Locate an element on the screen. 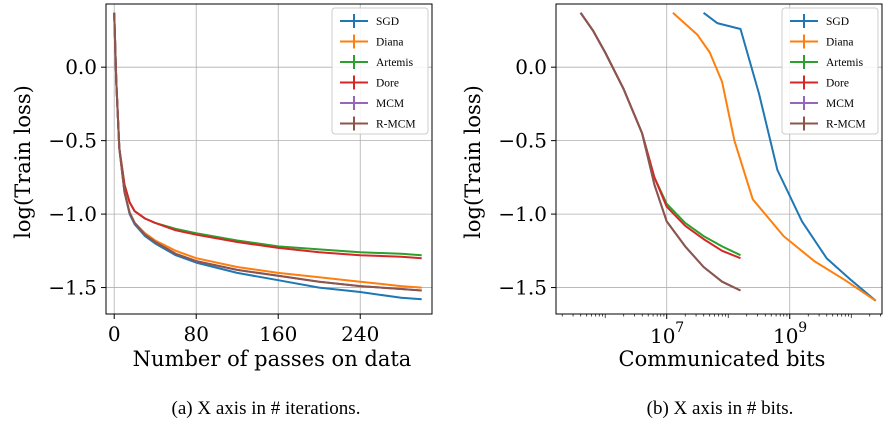 The image size is (886, 425). series-line-r-mcm is located at coordinates (660, 152).